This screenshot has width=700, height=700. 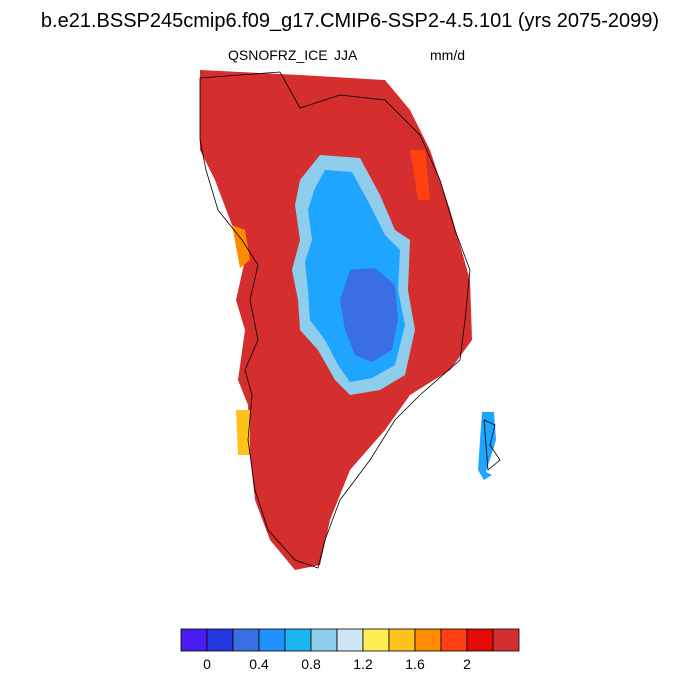 I want to click on ice-margin-east, so click(x=420, y=175).